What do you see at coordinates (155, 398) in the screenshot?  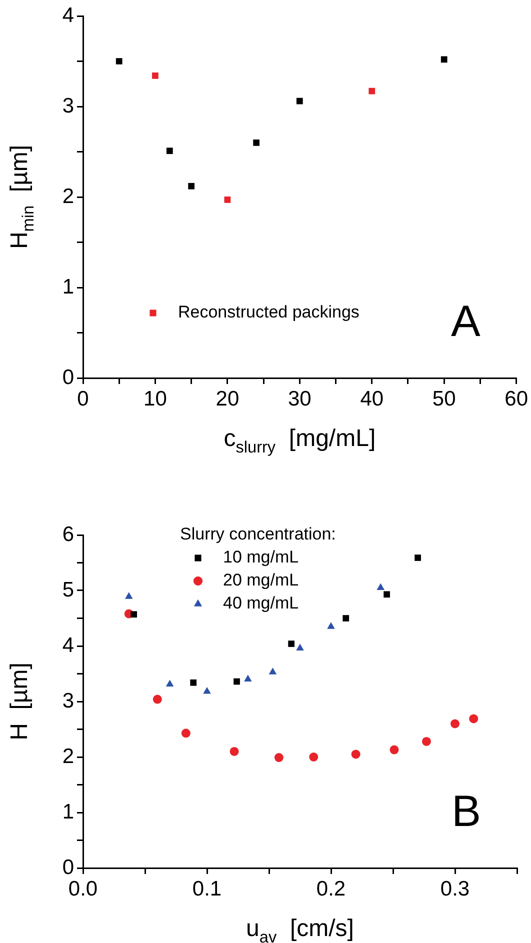 I see `x-tick-label: 10` at bounding box center [155, 398].